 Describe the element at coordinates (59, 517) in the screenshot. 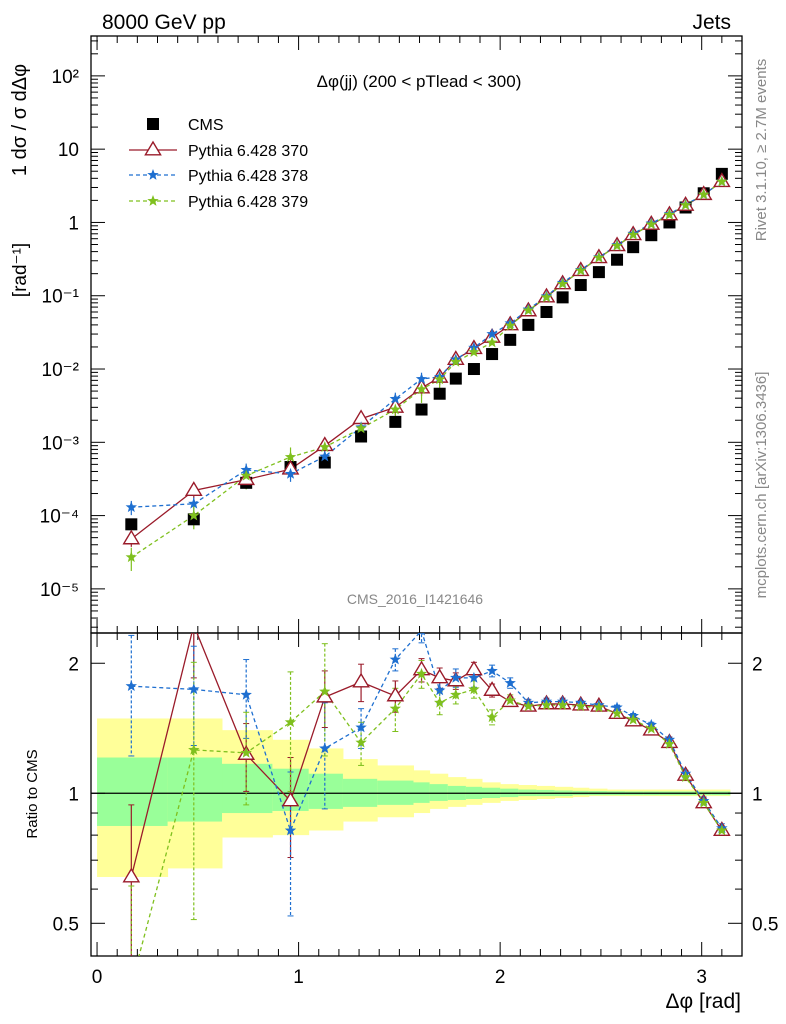

I see `main-y-tick-label: 10⁻⁴` at that location.